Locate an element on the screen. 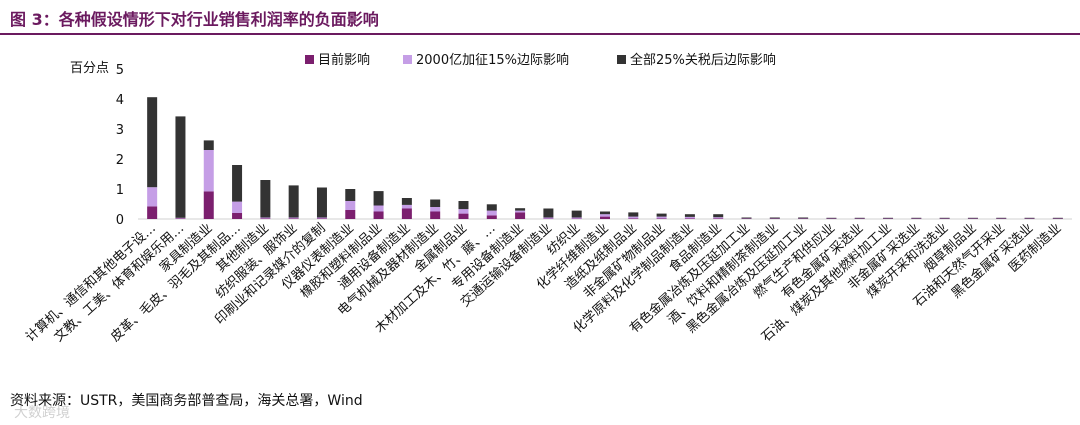 The image size is (1080, 425). watermark: 大数跨境 is located at coordinates (42, 413).